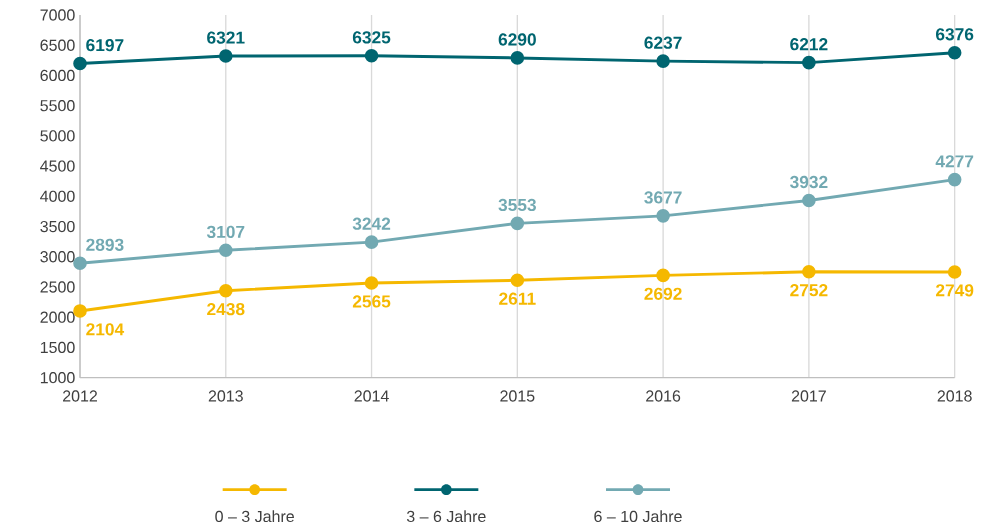 The height and width of the screenshot is (531, 1002). What do you see at coordinates (954, 290) in the screenshot?
I see `data-label: 2749` at bounding box center [954, 290].